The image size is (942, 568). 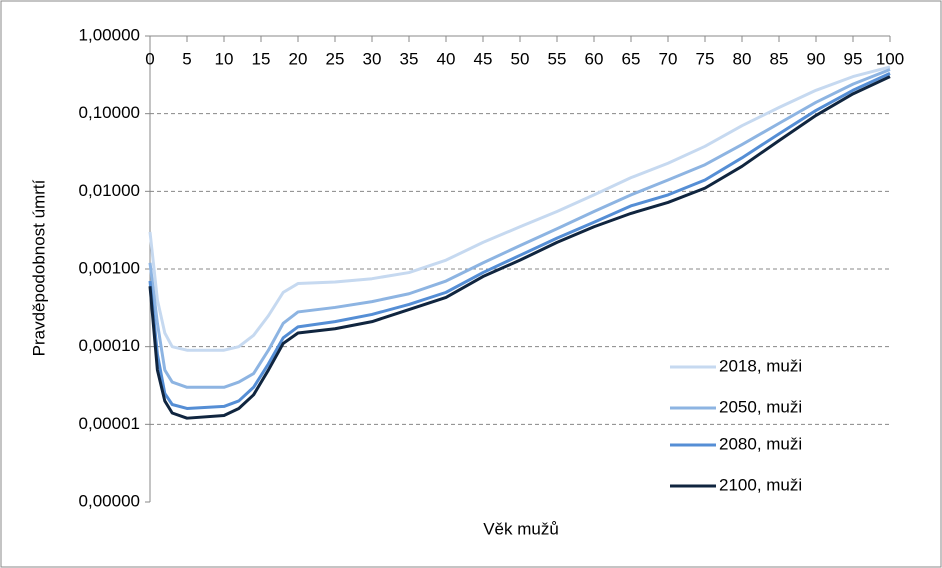 What do you see at coordinates (521, 528) in the screenshot?
I see `x-axis-title: Věk mužů` at bounding box center [521, 528].